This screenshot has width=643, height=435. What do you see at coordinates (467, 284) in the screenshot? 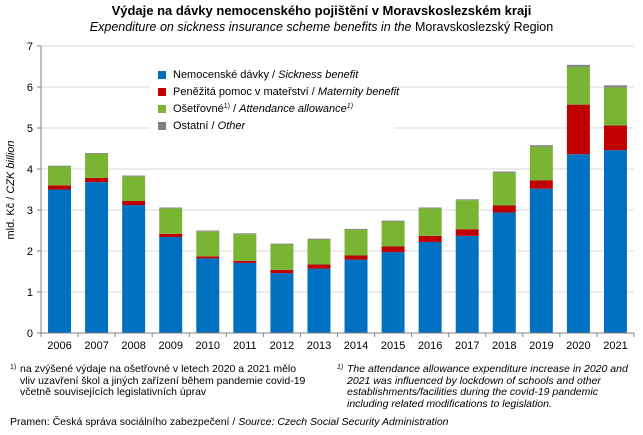
I see `bar-segment-sickness-2017` at bounding box center [467, 284].